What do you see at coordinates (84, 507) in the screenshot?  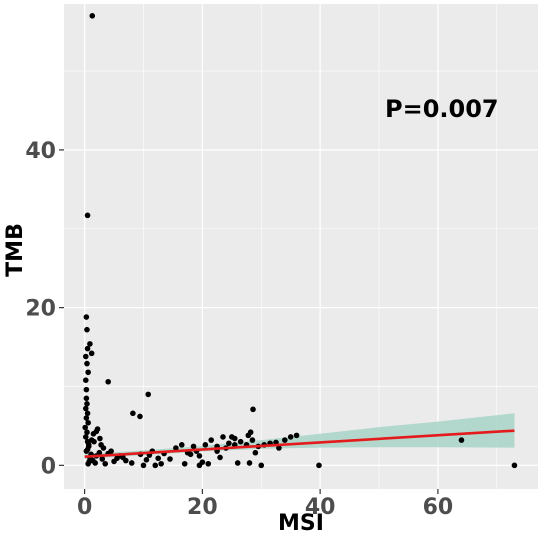 I see `x-tick-label: 0` at bounding box center [84, 507].